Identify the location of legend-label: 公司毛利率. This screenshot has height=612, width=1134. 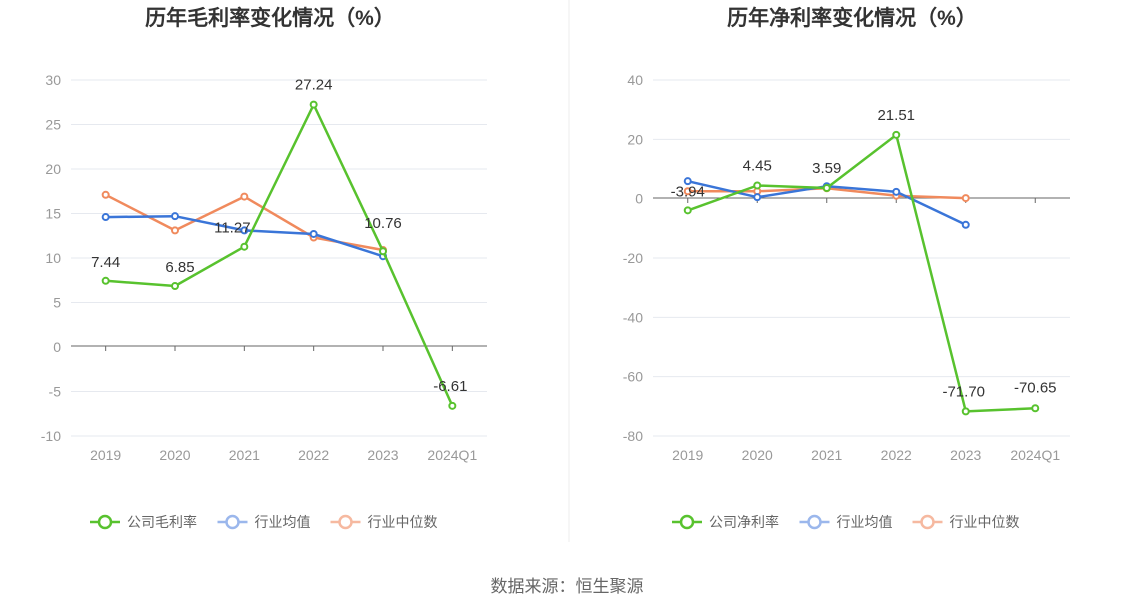
(162, 522).